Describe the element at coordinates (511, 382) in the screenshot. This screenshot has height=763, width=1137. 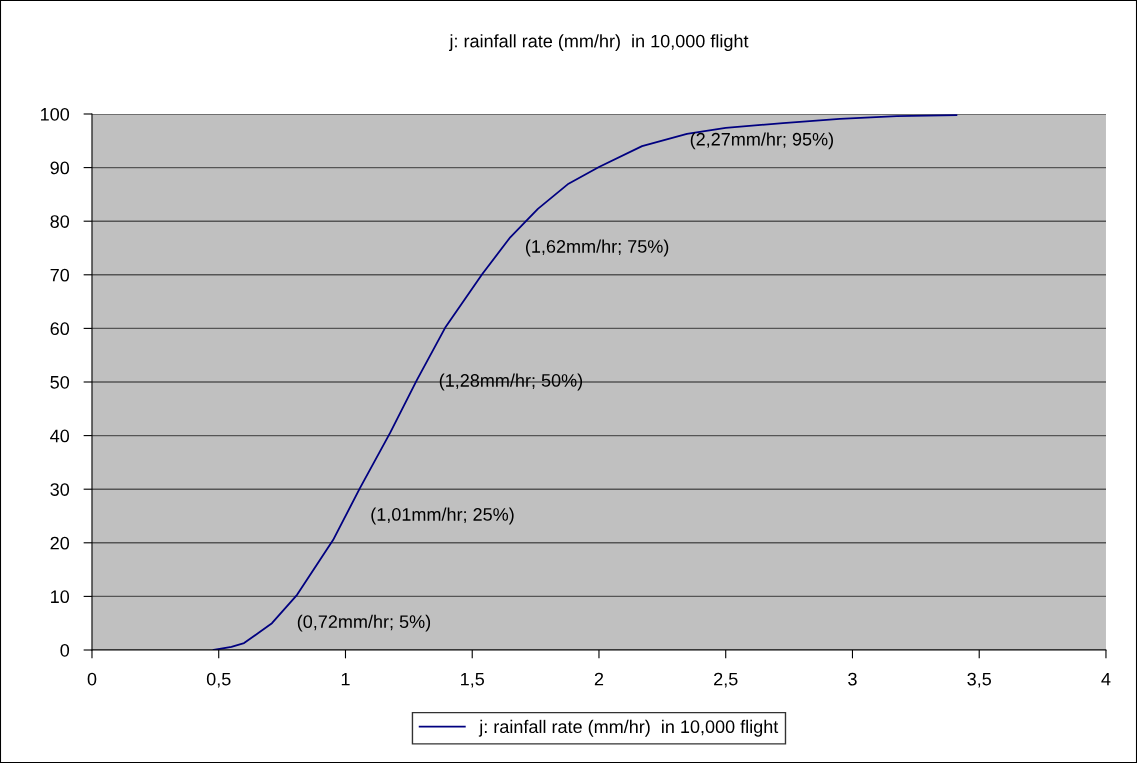
I see `annotation: (1,28mm/hr; 50%)` at that location.